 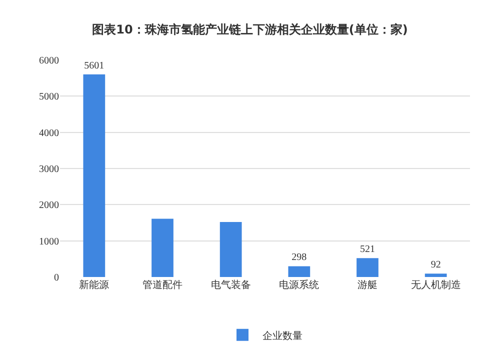 What do you see at coordinates (162, 285) in the screenshot?
I see `x-tick-label: 管道配件` at bounding box center [162, 285].